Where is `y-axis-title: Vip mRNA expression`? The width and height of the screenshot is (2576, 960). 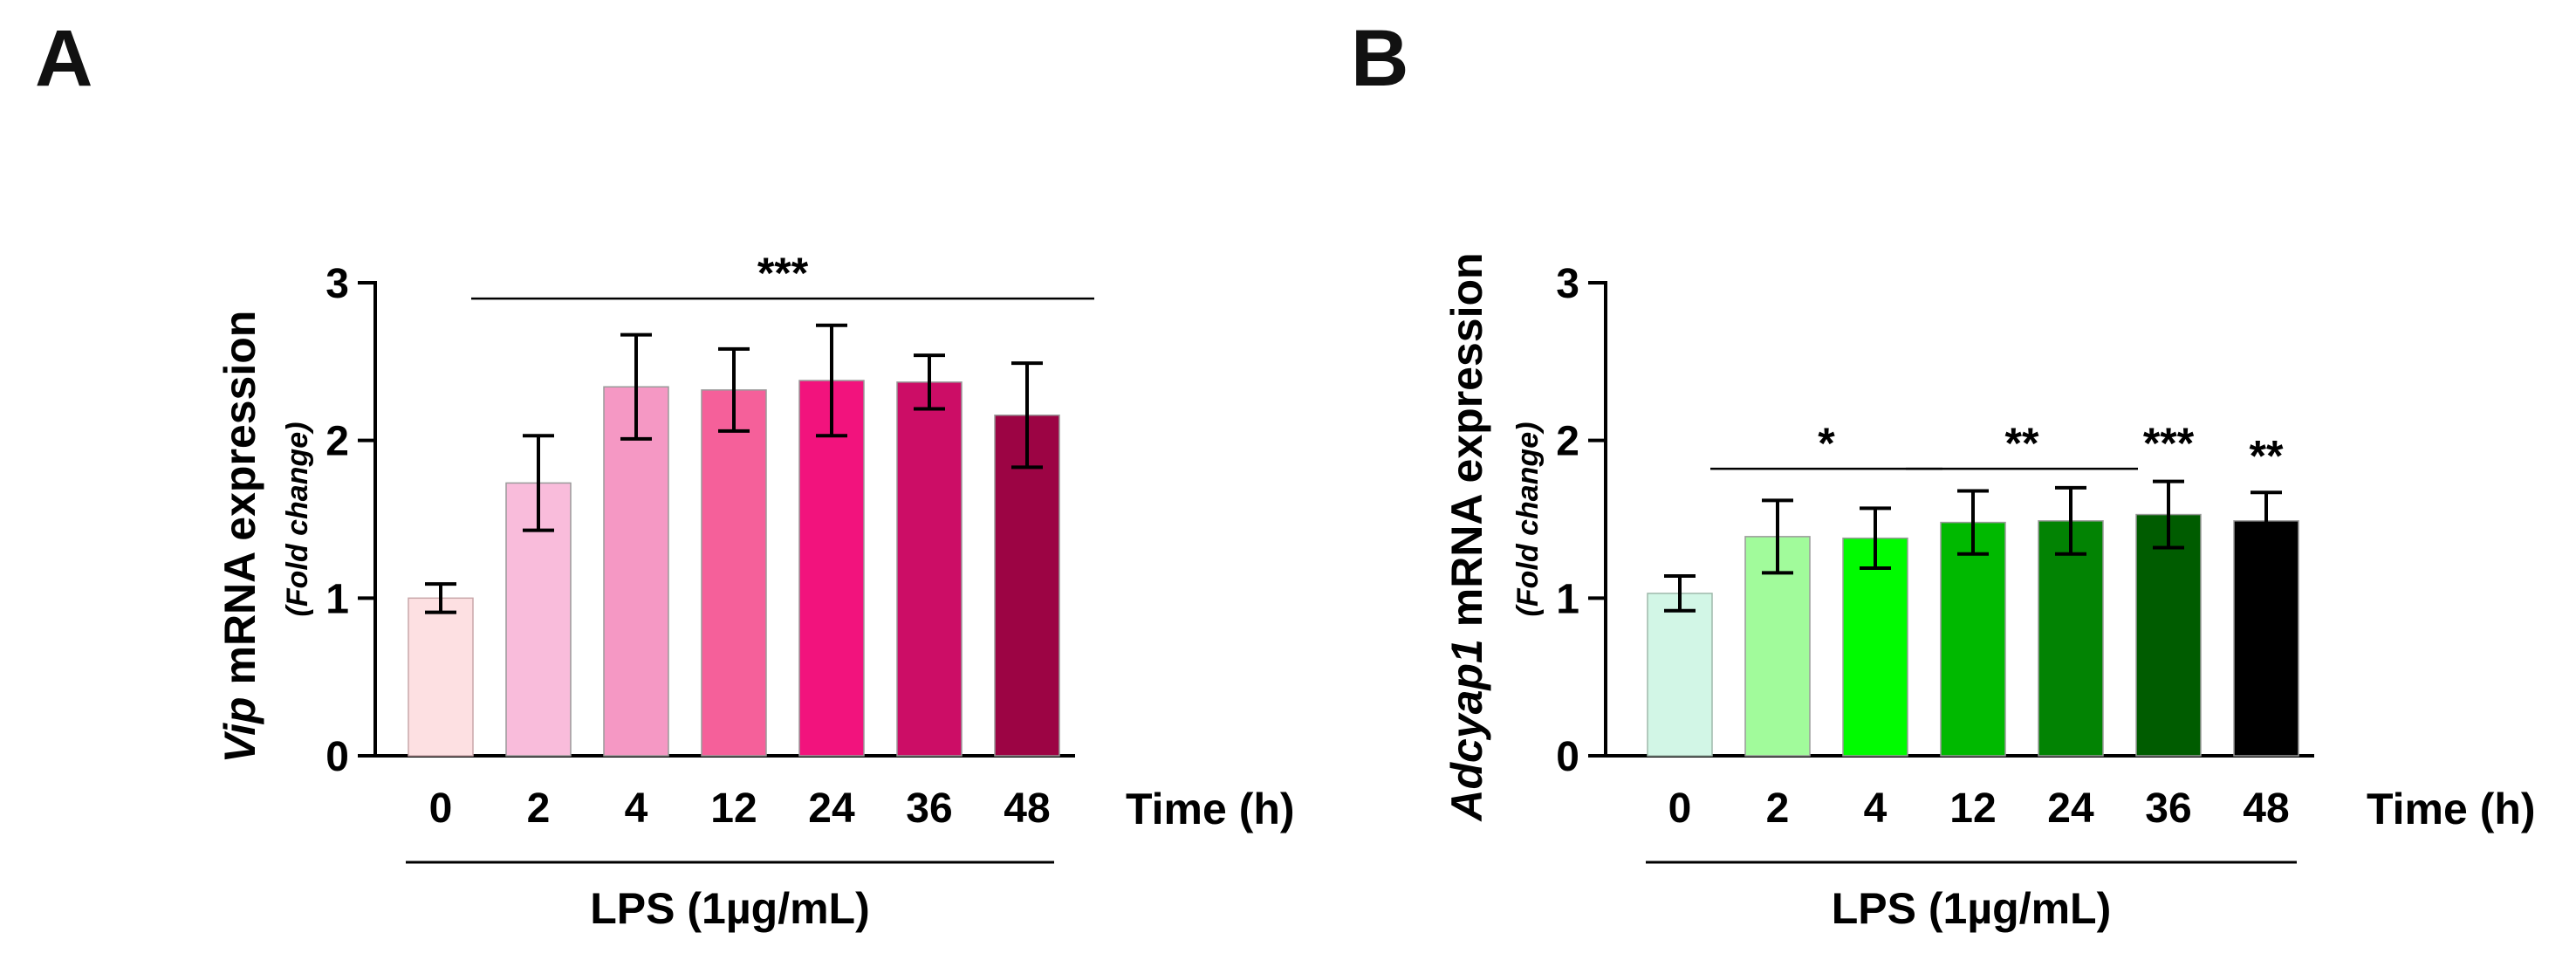
y-axis-title: Vip mRNA expression is located at coordinates (240, 537).